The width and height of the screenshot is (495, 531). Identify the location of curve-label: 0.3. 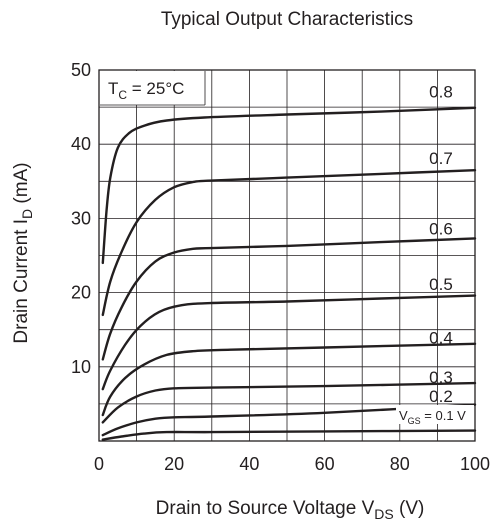
(441, 377).